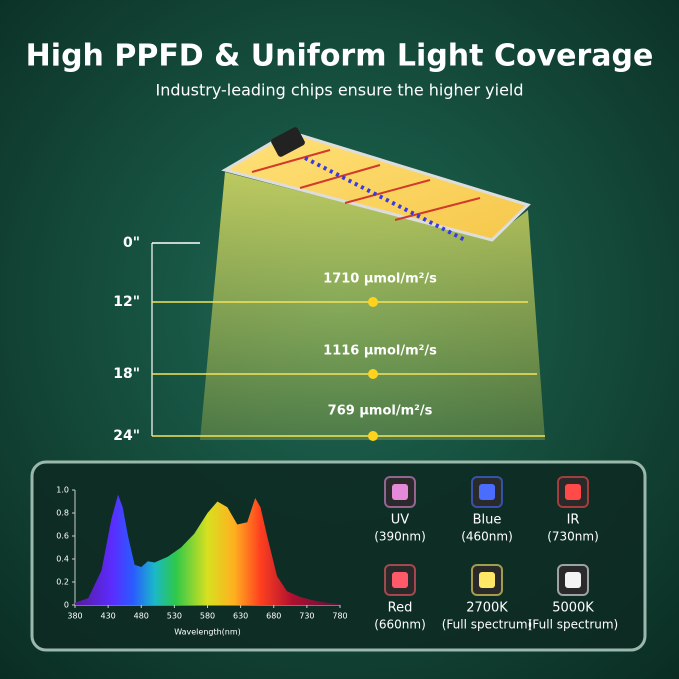 This screenshot has width=679, height=679. What do you see at coordinates (380, 351) in the screenshot?
I see `ppfd-reading: 1116 μmol/m²/s` at bounding box center [380, 351].